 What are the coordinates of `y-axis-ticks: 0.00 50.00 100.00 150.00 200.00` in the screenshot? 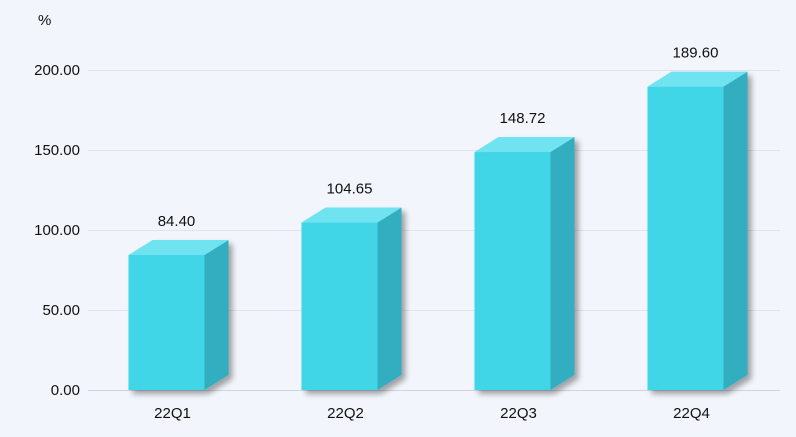 It's located at (57, 230).